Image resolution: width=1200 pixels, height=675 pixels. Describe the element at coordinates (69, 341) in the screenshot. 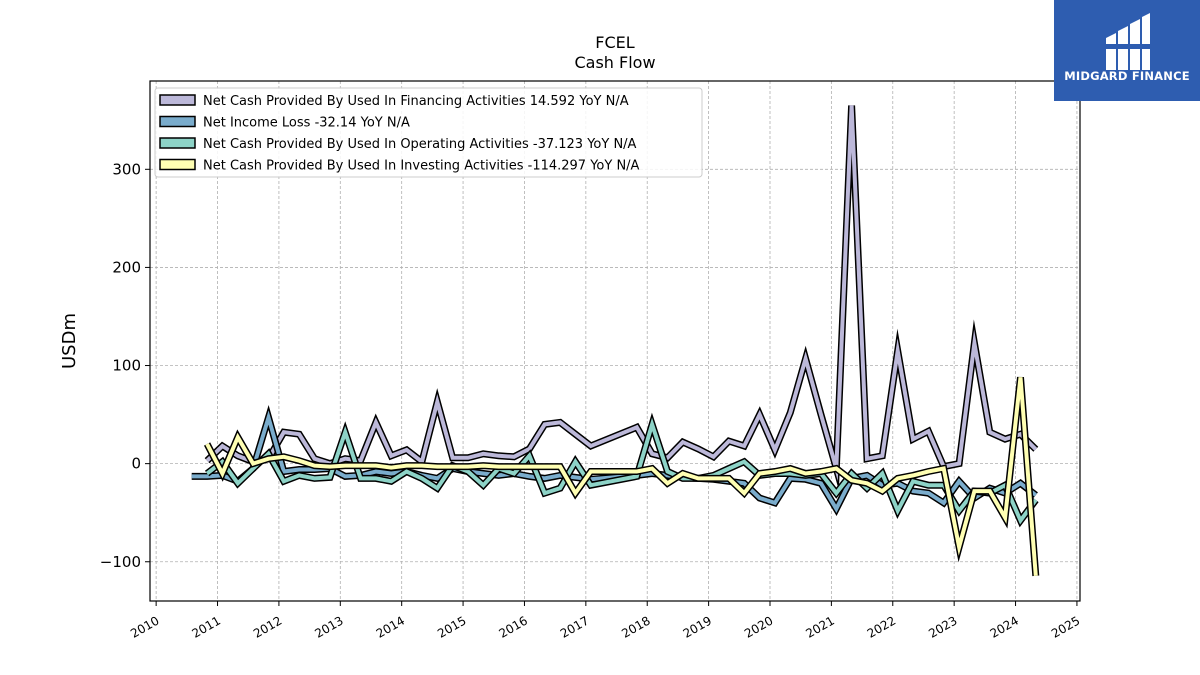

I see `y-axis-label: USDm` at that location.